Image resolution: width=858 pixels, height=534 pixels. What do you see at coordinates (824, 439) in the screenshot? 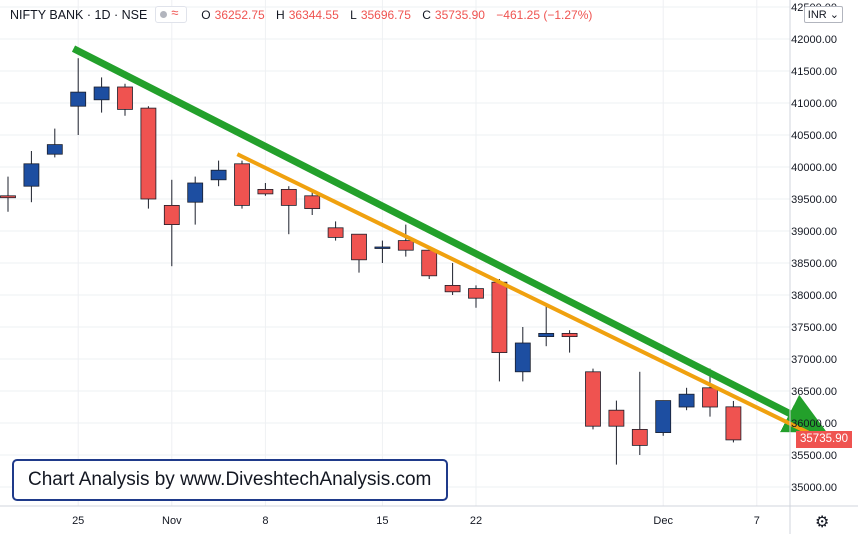
I see `last-price-tag: 35735.90` at bounding box center [824, 439].